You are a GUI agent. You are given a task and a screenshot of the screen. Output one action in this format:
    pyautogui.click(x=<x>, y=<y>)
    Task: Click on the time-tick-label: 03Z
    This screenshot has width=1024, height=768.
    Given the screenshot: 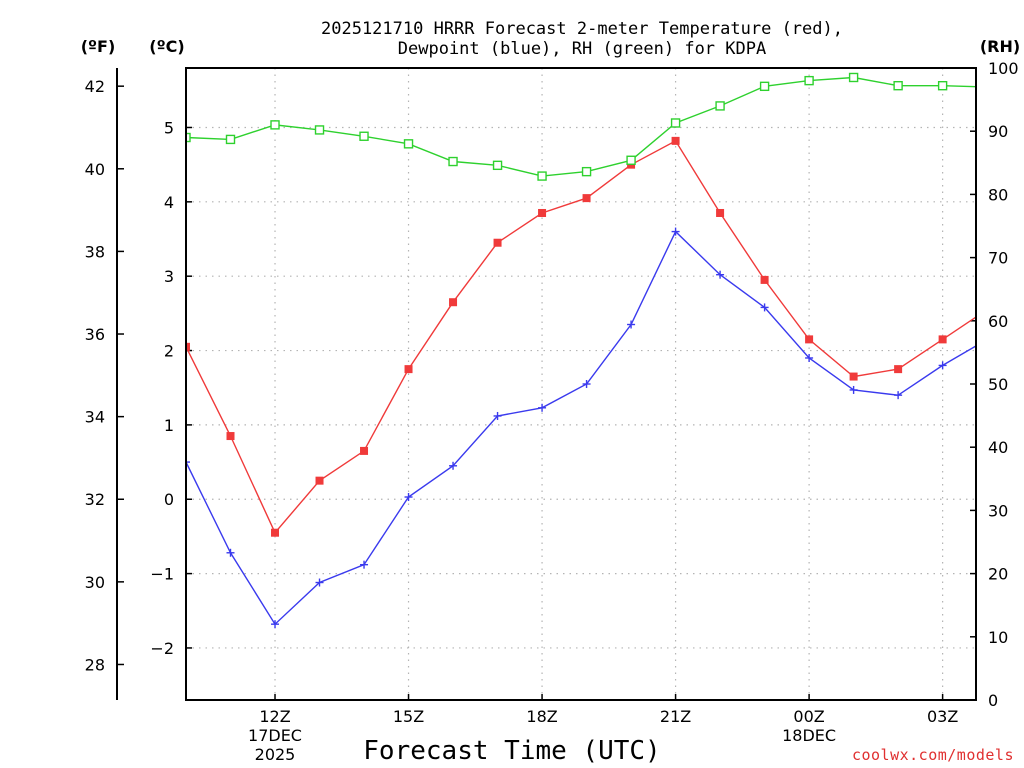 What is the action you would take?
    pyautogui.click(x=942, y=716)
    